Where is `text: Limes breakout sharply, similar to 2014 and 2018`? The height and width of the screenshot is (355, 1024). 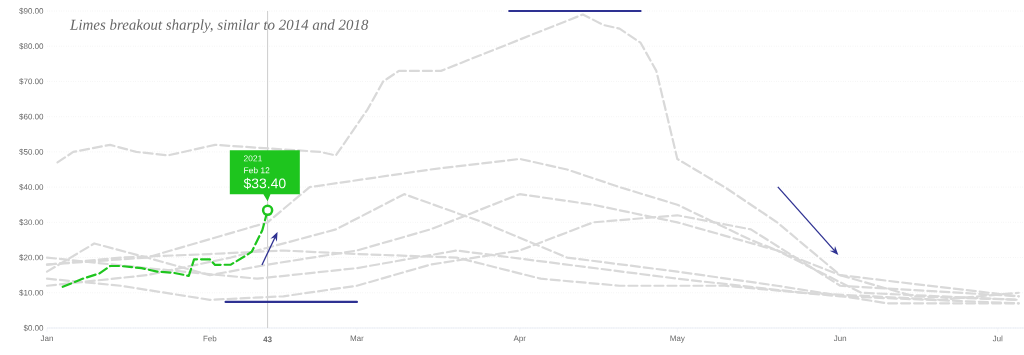
text: Limes breakout sharply, similar to 2014 and 2018 is located at coordinates (219, 26).